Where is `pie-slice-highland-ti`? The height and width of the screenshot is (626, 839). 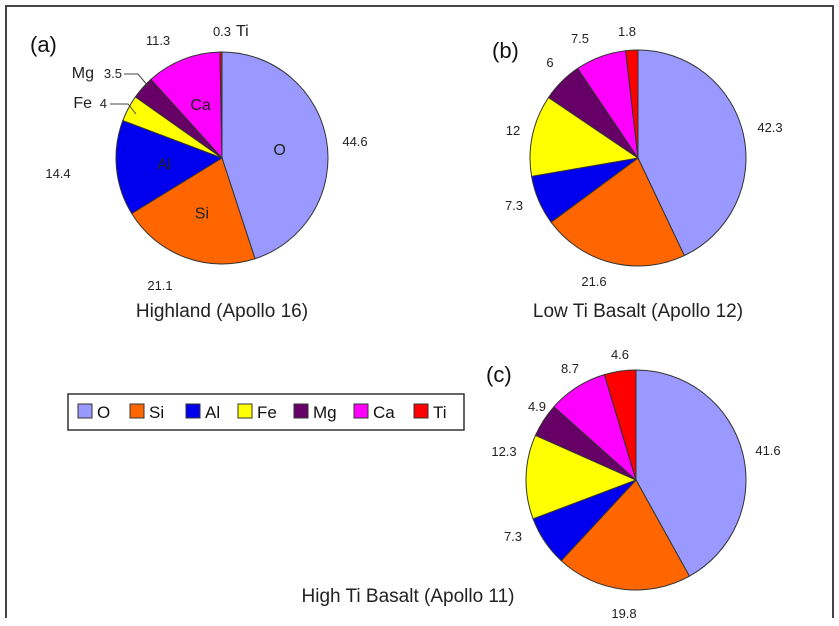 pie-slice-highland-ti is located at coordinates (221, 105).